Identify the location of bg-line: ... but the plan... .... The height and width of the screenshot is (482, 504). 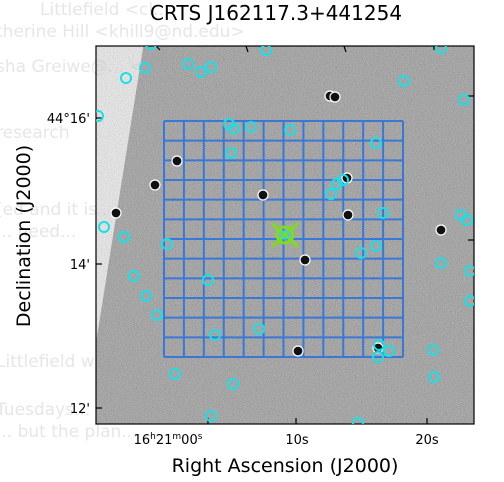
(80, 432).